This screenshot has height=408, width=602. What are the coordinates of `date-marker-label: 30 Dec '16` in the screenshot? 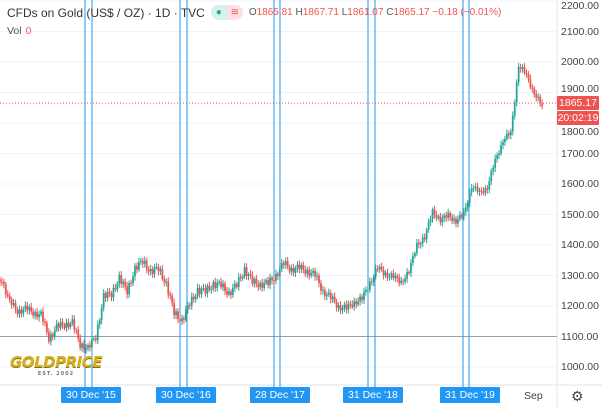 It's located at (186, 395).